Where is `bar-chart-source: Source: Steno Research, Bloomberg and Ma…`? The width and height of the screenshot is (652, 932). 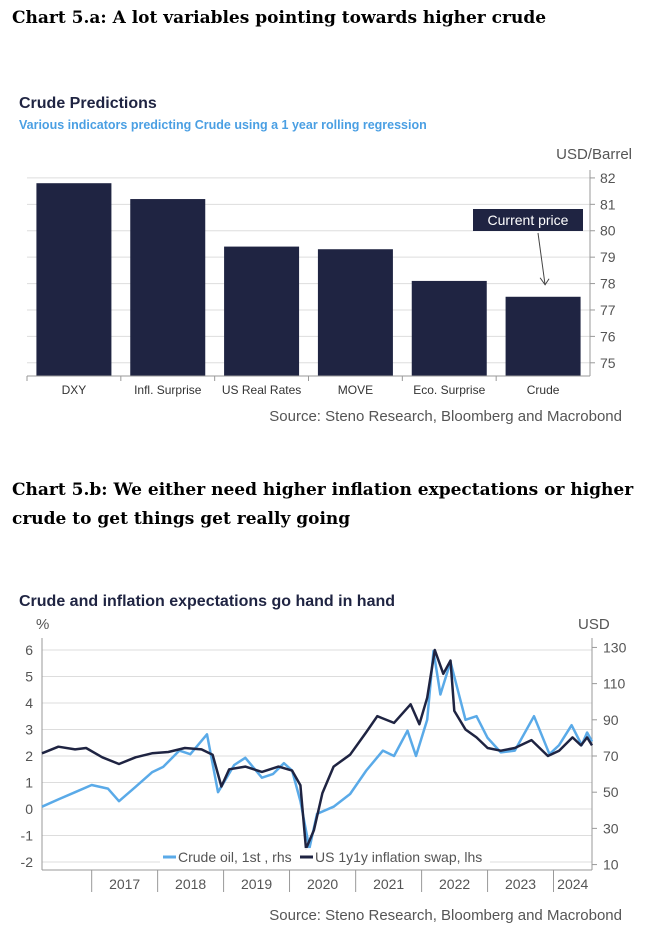 bar-chart-source: Source: Steno Research, Bloomberg and Ma… is located at coordinates (445, 416).